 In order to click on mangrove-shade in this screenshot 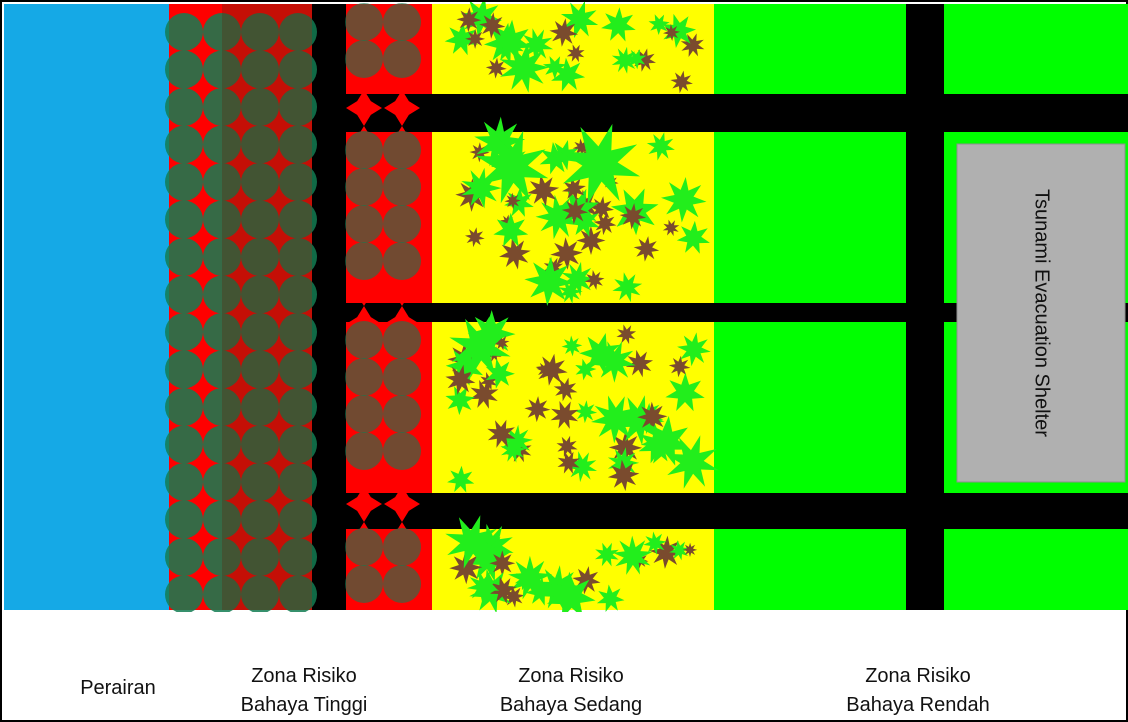, I will do `click(267, 307)`.